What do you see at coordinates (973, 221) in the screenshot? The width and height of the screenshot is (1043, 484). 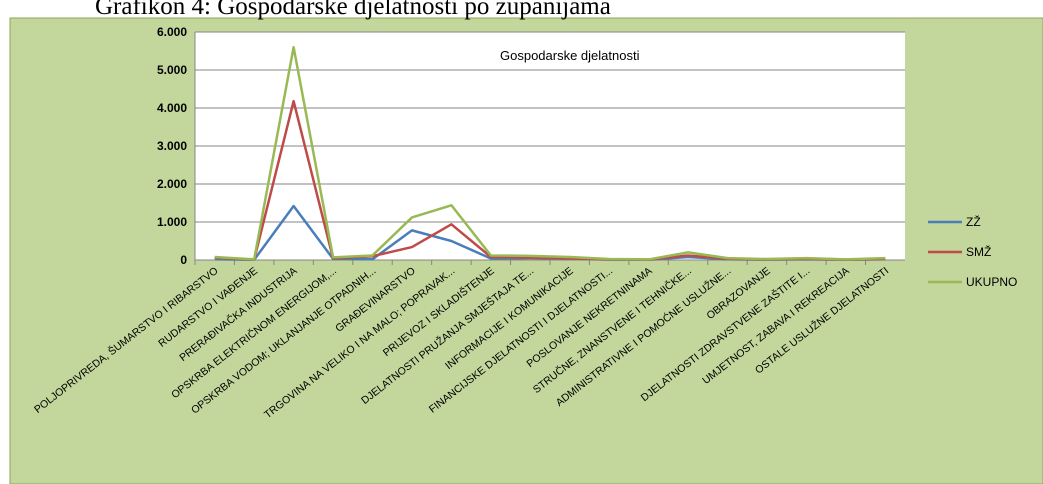 I see `legend-label: ZŽ` at bounding box center [973, 221].